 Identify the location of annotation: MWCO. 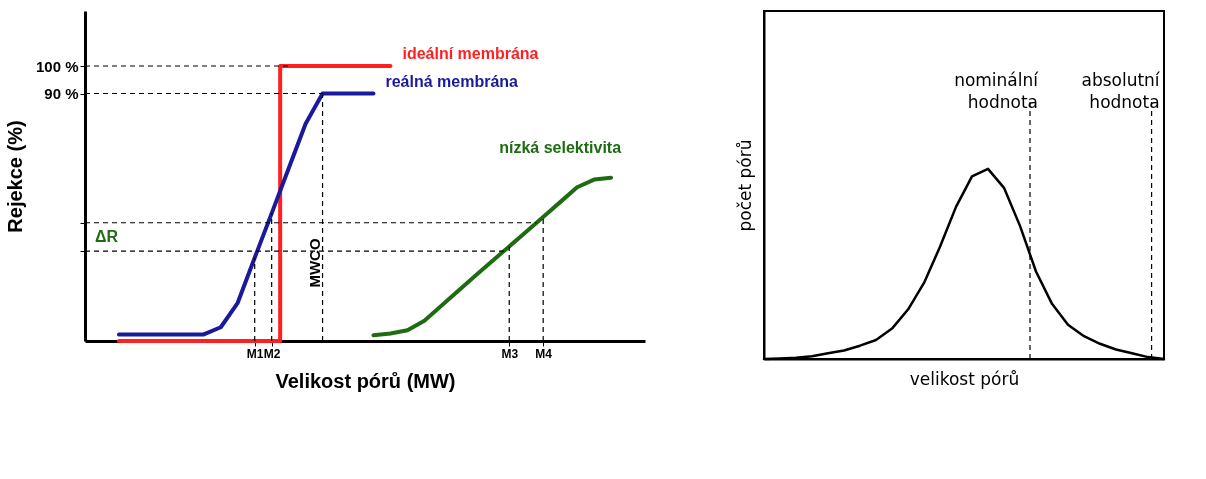
(314, 263).